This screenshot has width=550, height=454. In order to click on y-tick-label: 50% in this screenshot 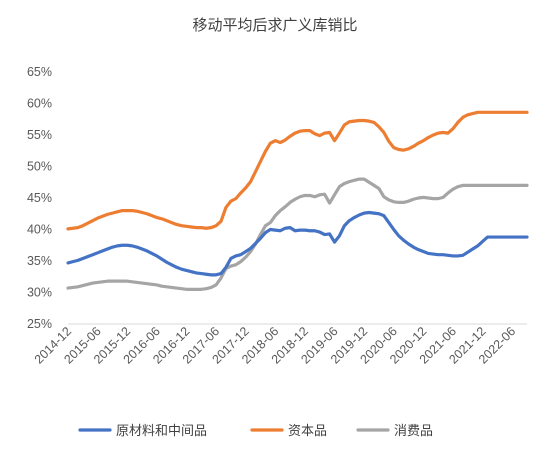, I will do `click(39, 167)`.